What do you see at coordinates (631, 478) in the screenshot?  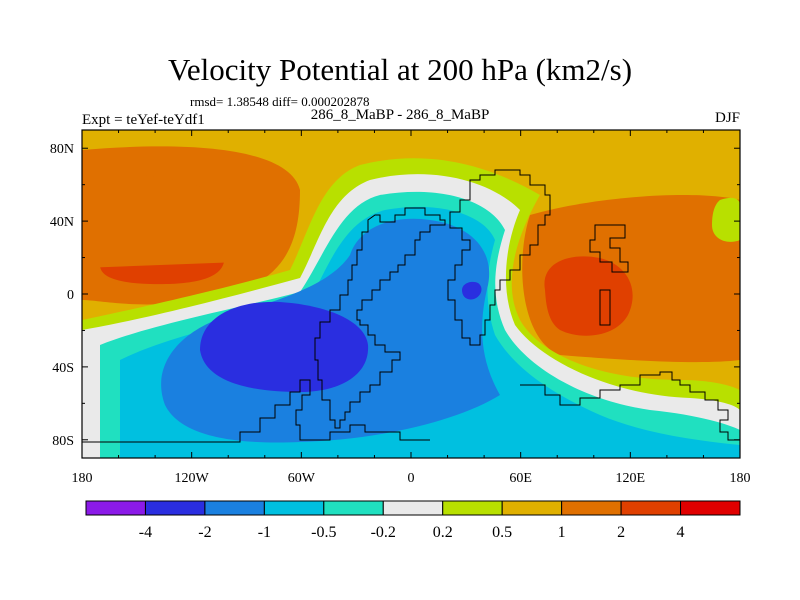 I see `x-tick-label: 120E` at bounding box center [631, 478].